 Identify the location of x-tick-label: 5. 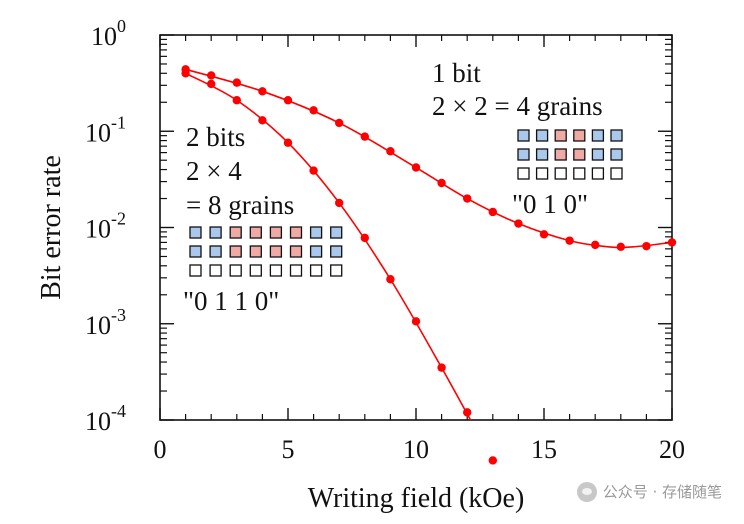
(288, 449).